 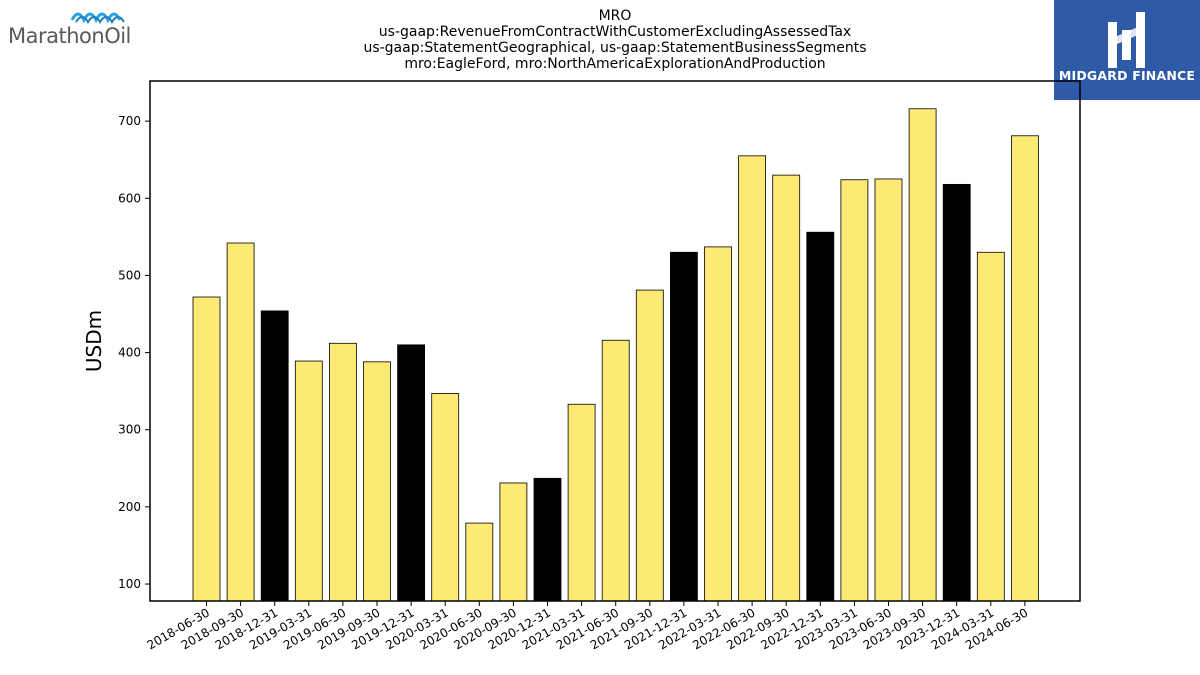 What do you see at coordinates (129, 275) in the screenshot?
I see `y-tick-label: 500` at bounding box center [129, 275].